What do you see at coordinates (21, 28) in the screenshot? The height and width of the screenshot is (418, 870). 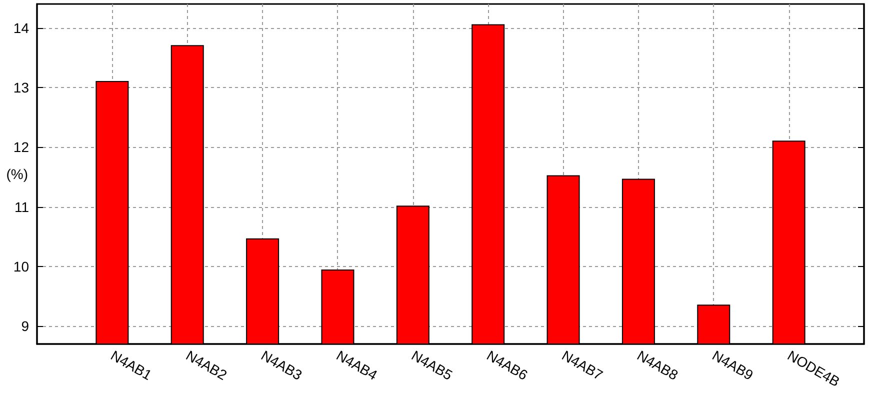 I see `y-tick-label: 14` at bounding box center [21, 28].